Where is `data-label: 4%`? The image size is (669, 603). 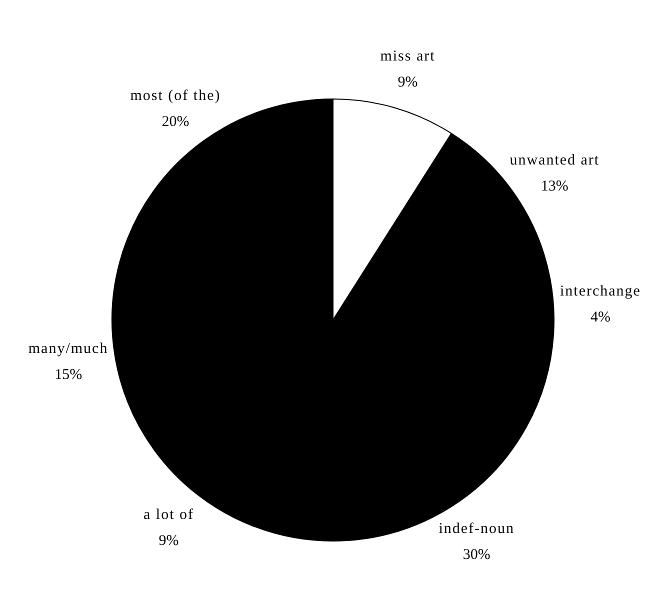 data-label: 4% is located at coordinates (600, 318).